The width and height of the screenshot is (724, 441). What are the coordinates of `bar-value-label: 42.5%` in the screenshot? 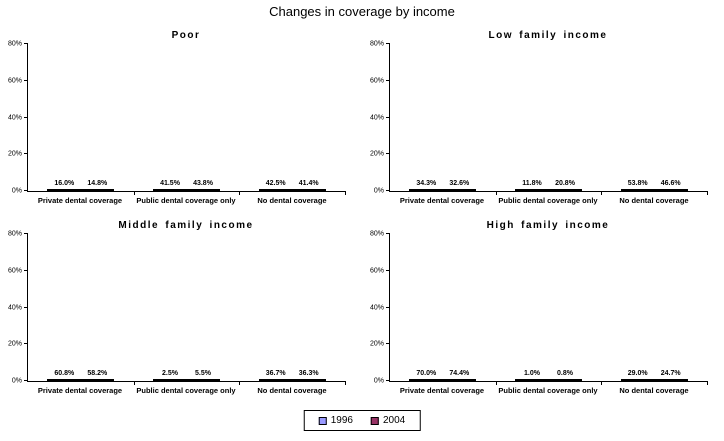 It's located at (275, 183).